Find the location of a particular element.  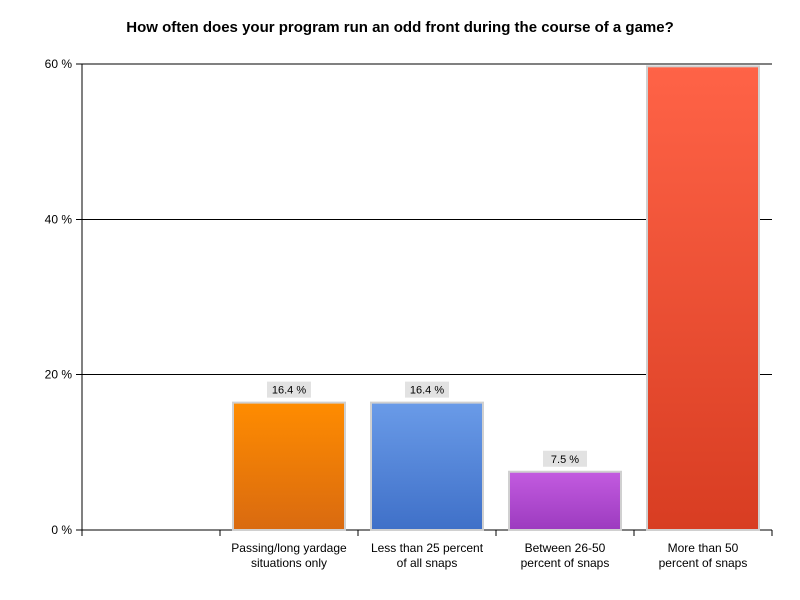

y-tick-label: 0 % is located at coordinates (61, 530).